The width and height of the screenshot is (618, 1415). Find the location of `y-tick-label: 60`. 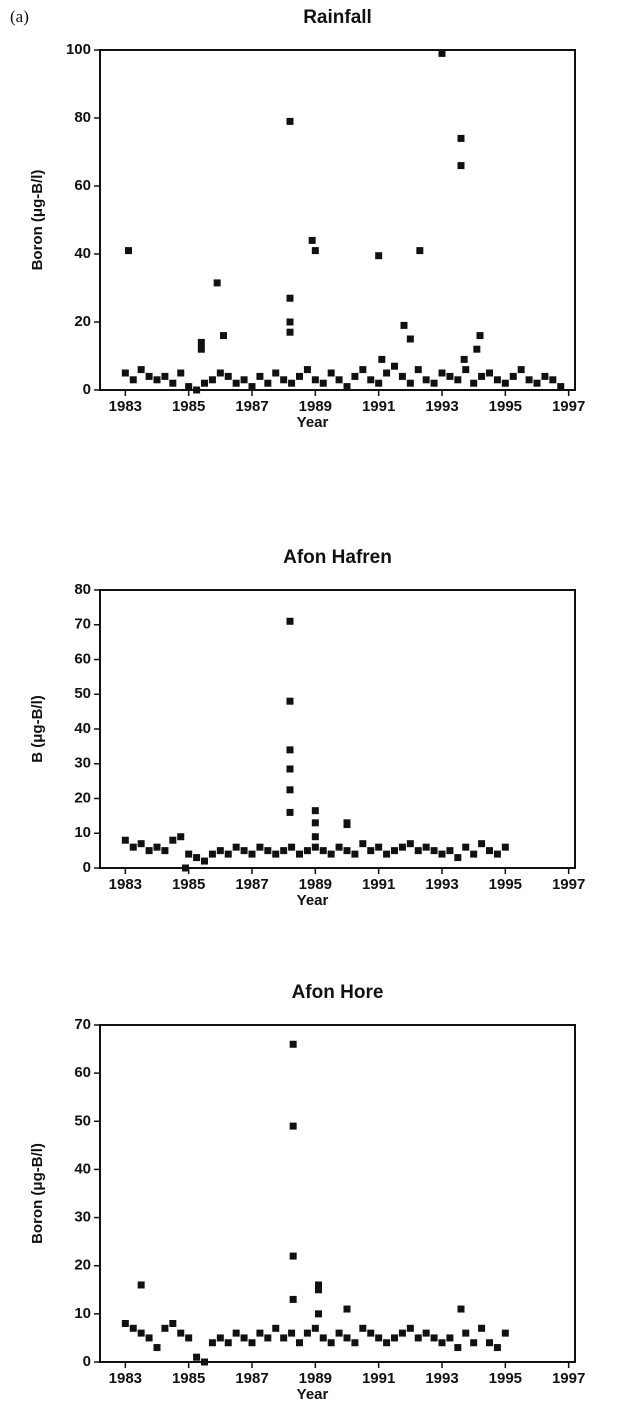

y-tick-label: 60 is located at coordinates (82, 1072).